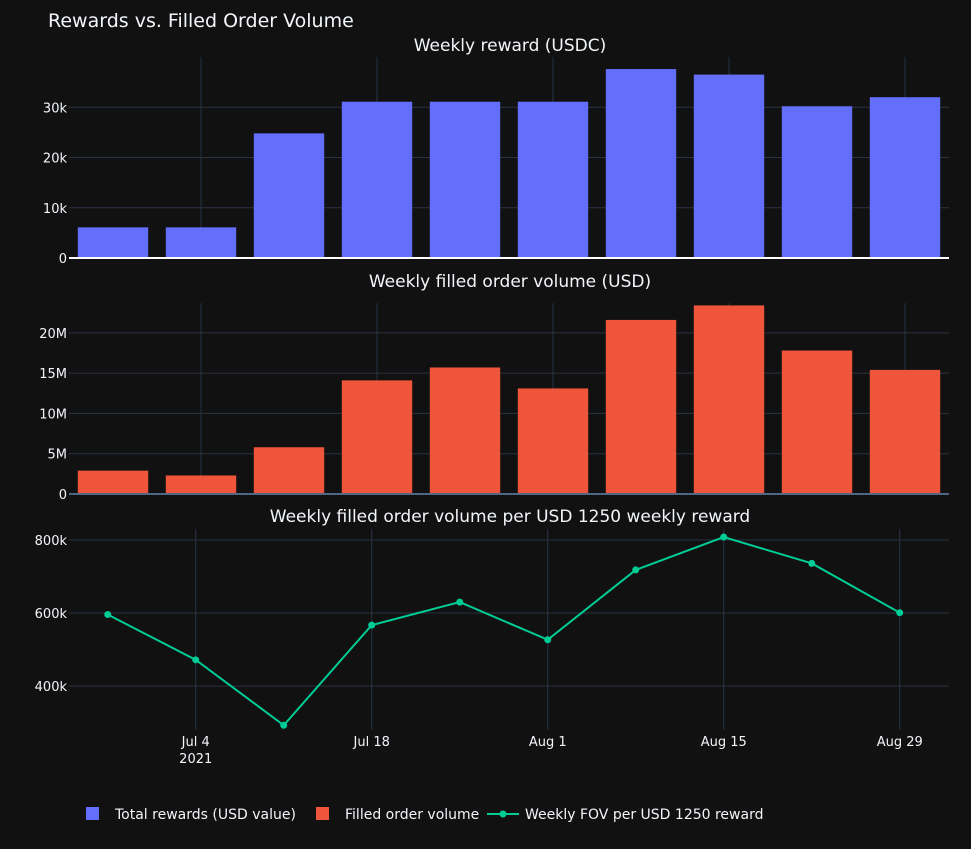 The height and width of the screenshot is (849, 971). I want to click on panel-title: Weekly reward (USDC), so click(510, 46).